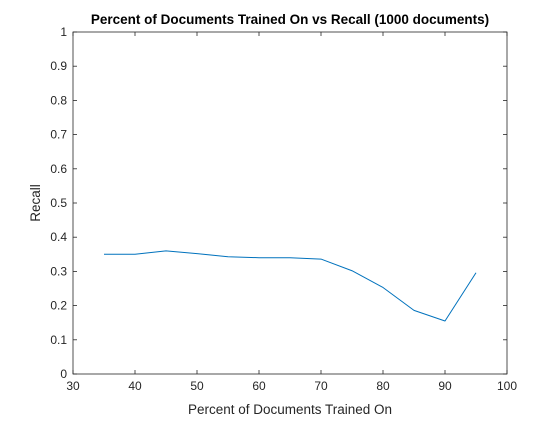  I want to click on series-line, so click(290, 286).